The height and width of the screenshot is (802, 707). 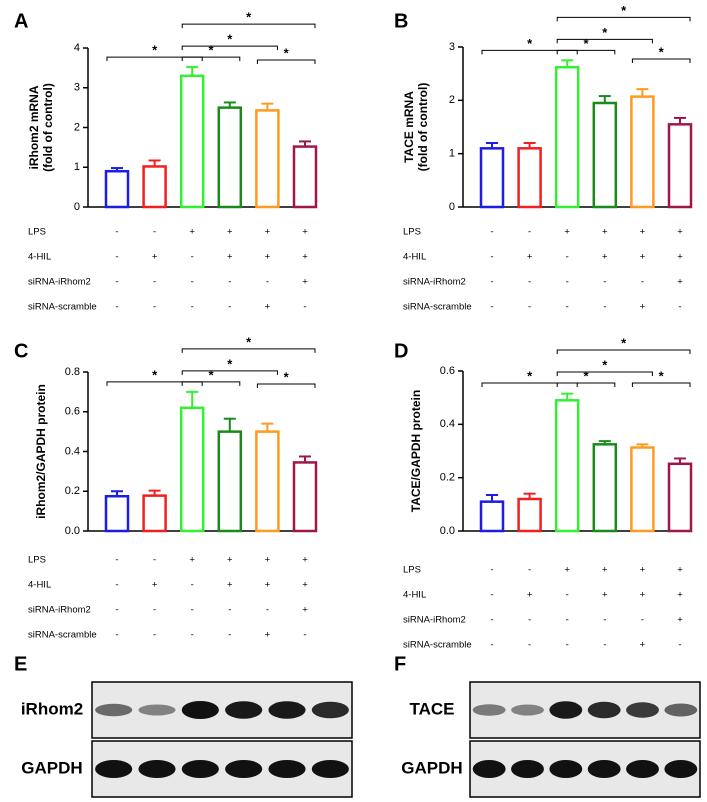 I want to click on y-axis-label: (fold of control), so click(x=423, y=127).